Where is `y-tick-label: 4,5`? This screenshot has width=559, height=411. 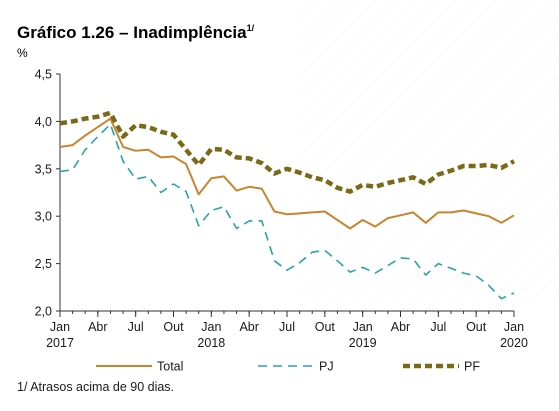
y-tick-label: 4,5 is located at coordinates (43, 75).